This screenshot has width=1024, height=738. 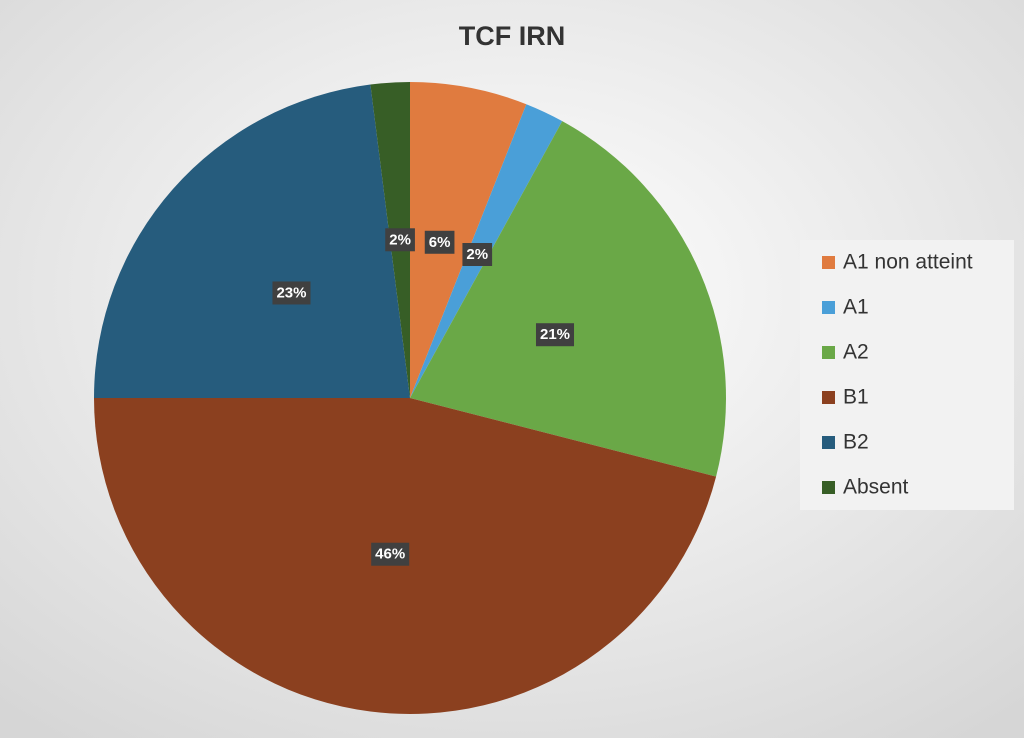 I want to click on legend-label: B2, so click(x=856, y=442).